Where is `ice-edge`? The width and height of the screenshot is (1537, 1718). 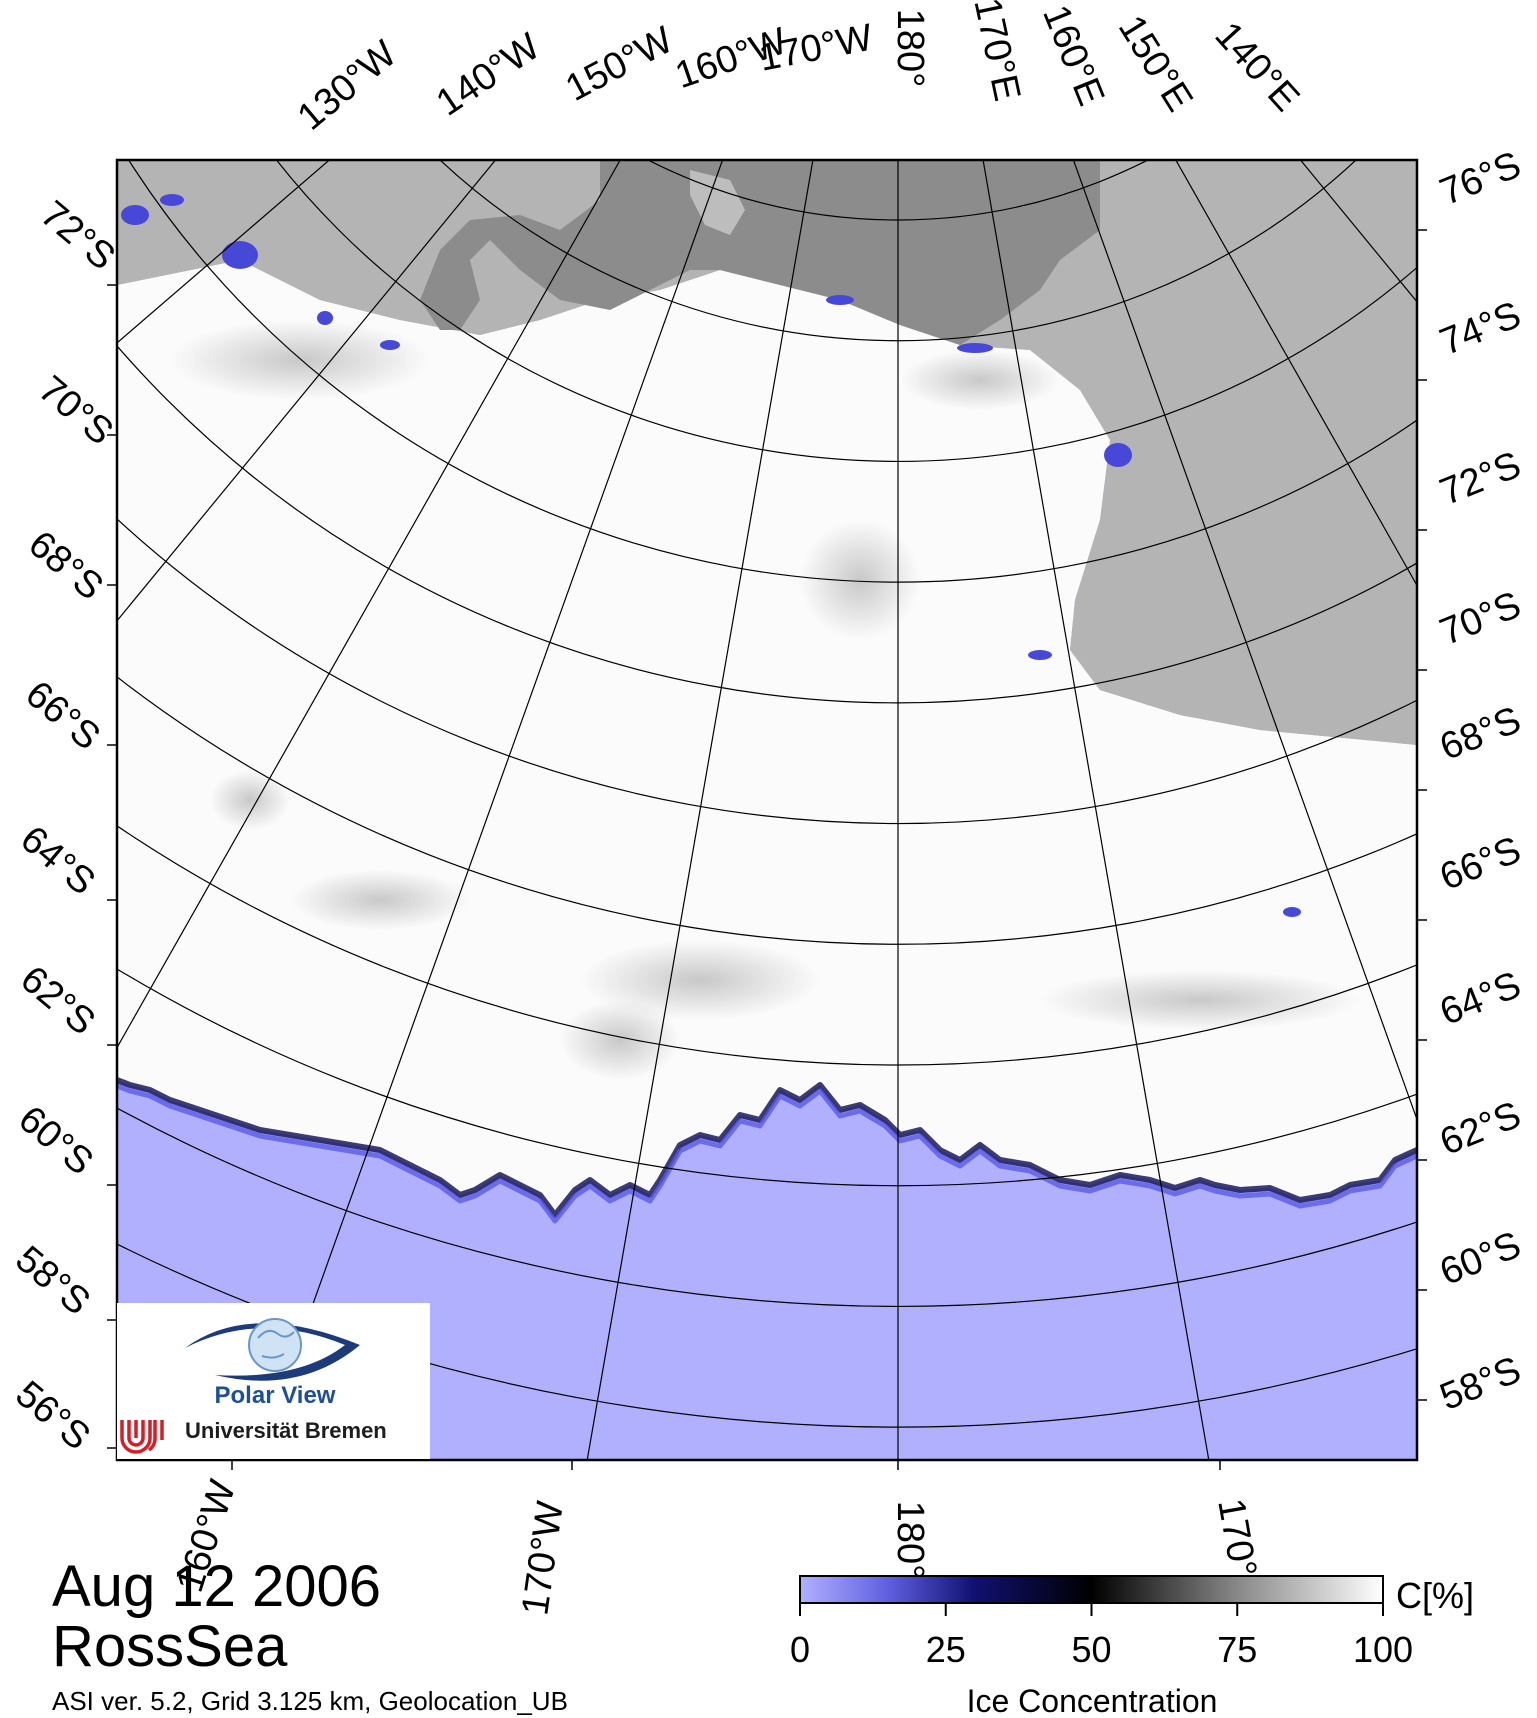
ice-edge is located at coordinates (767, 1147).